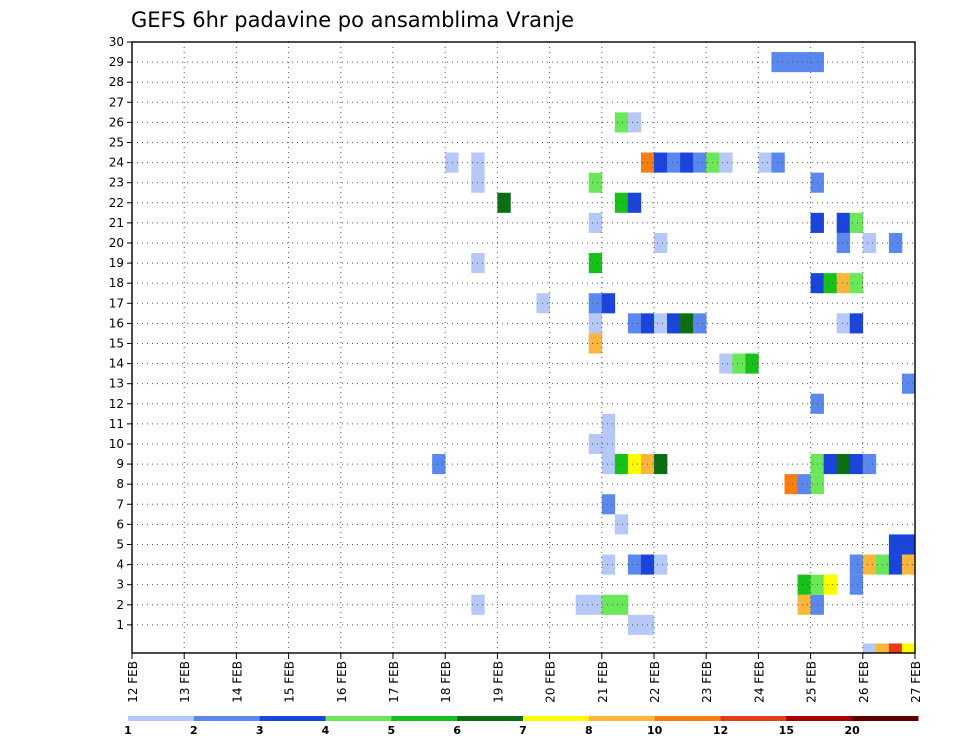 The width and height of the screenshot is (960, 742). I want to click on y-tick-label: 7, so click(120, 504).